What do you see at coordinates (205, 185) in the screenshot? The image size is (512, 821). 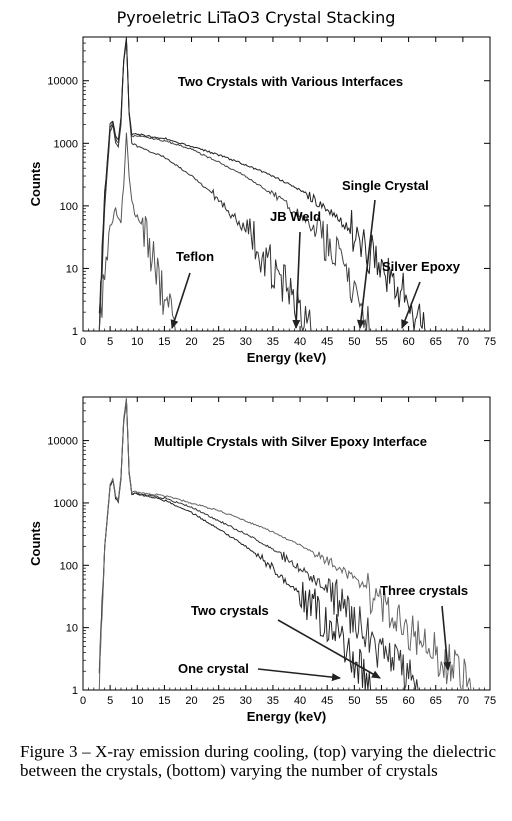 I see `series-line-jb-weld` at bounding box center [205, 185].